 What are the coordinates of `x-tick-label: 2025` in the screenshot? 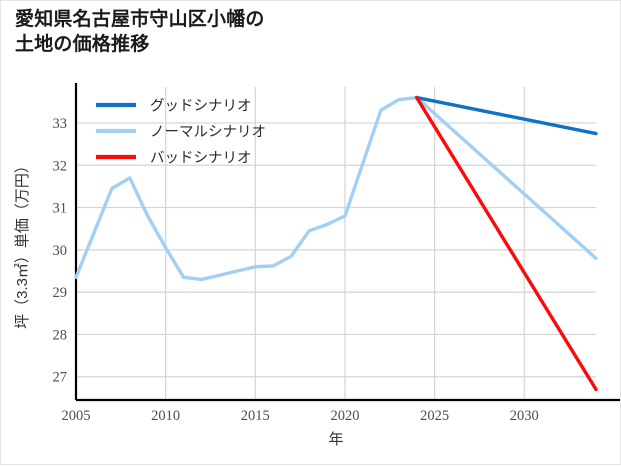 It's located at (434, 416).